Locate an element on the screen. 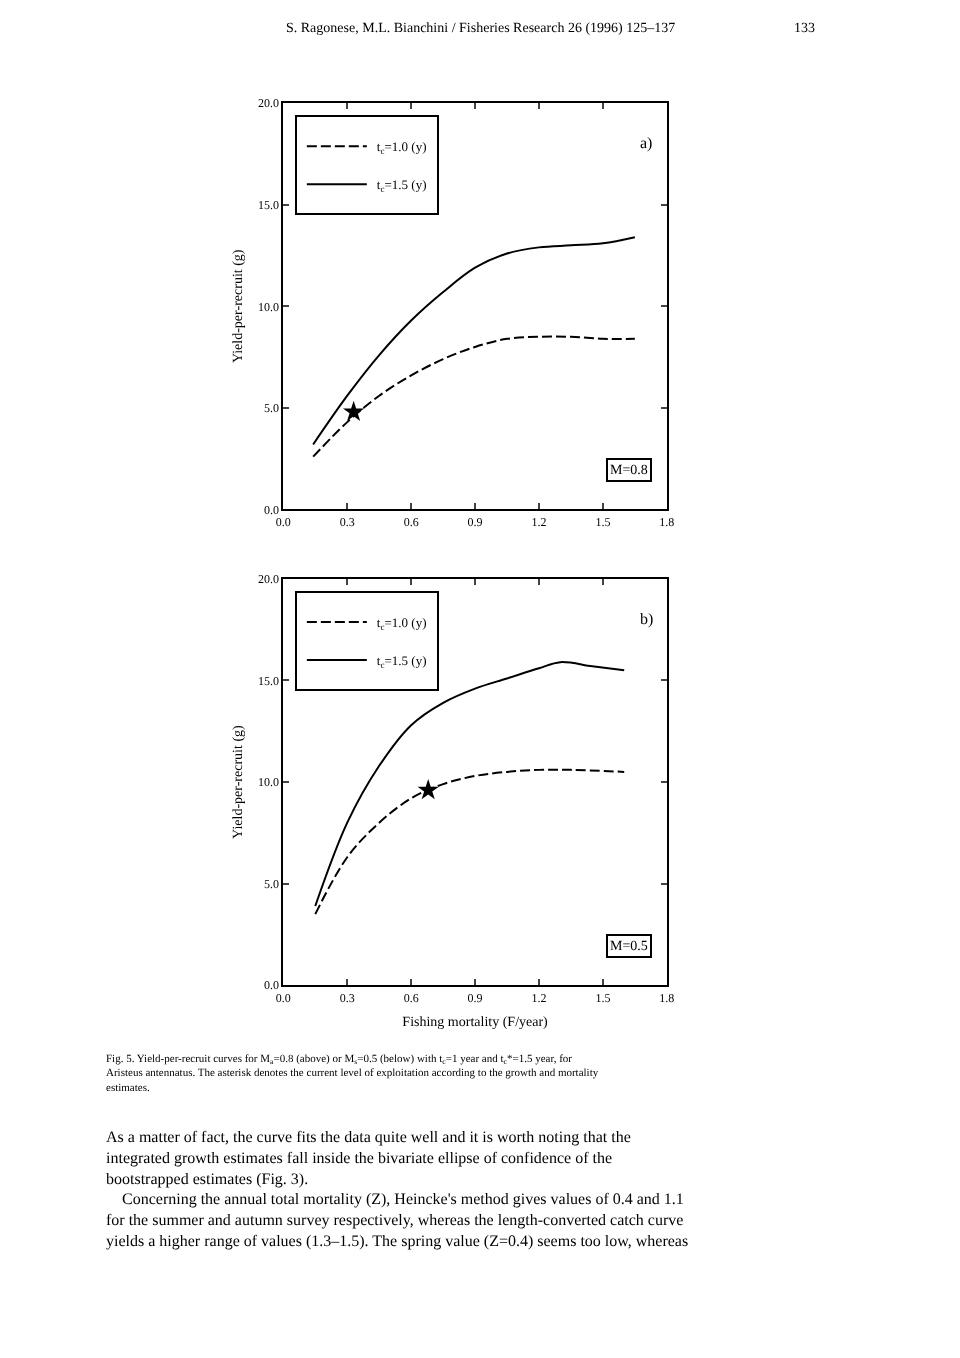 The height and width of the screenshot is (1358, 960). annotation: a) is located at coordinates (647, 143).